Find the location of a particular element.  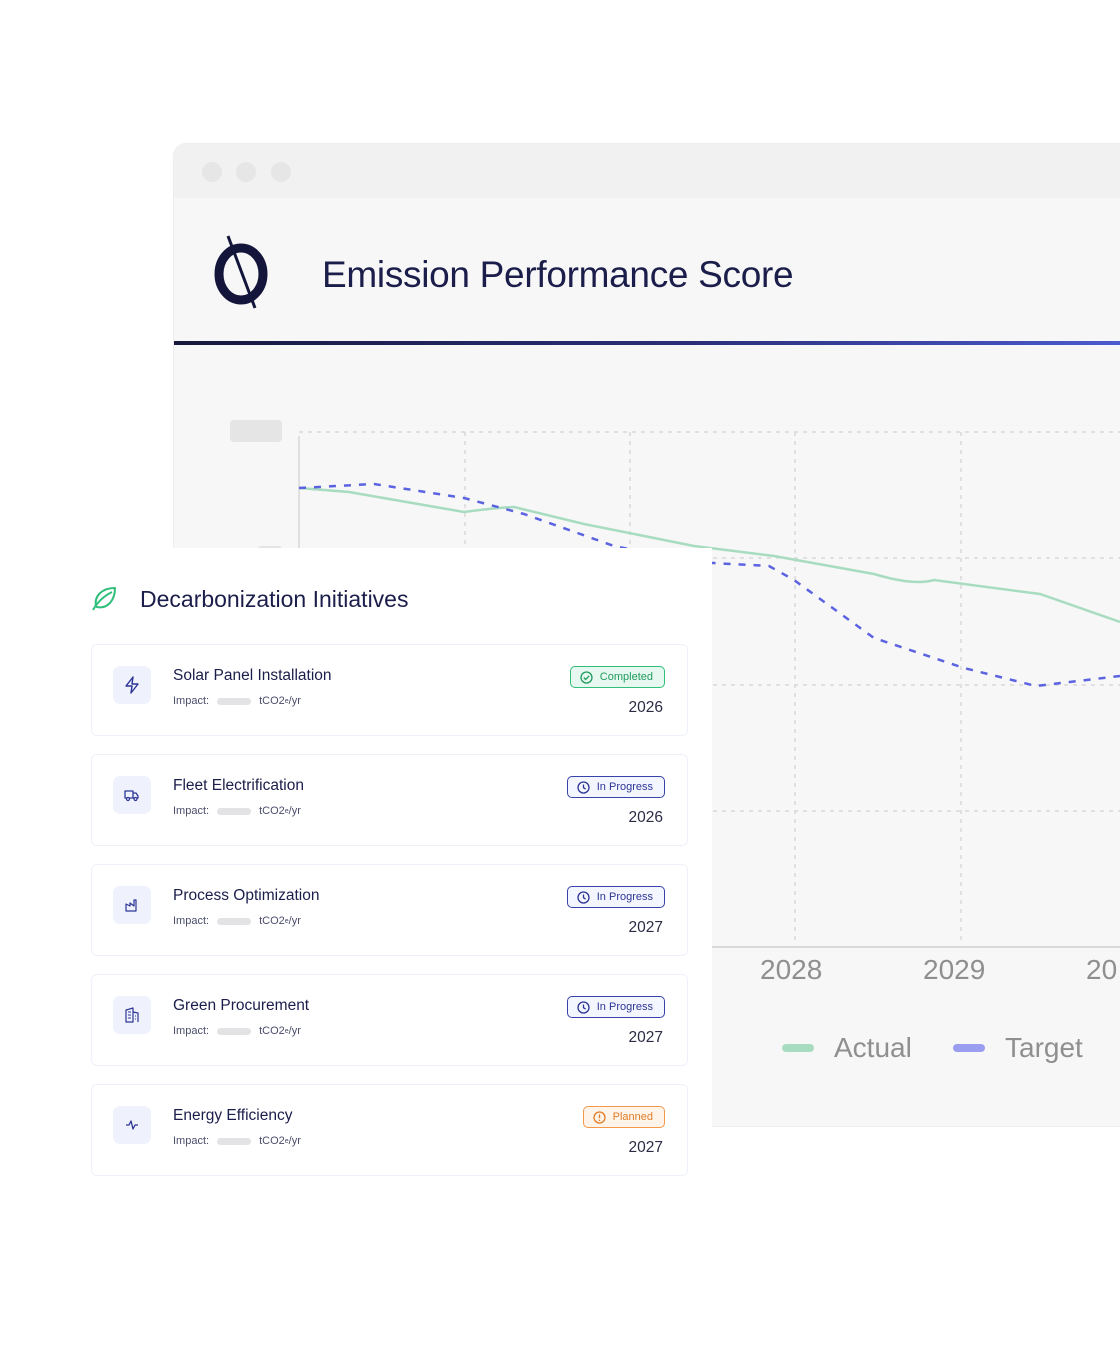

truck-icon is located at coordinates (131, 796).